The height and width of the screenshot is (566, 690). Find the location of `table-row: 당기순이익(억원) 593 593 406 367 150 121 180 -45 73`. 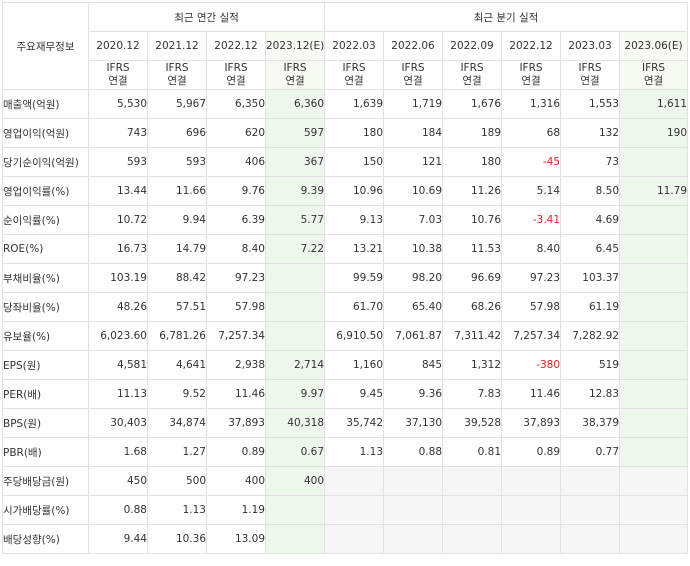

table-row: 당기순이익(억원) 593 593 406 367 150 121 180 -45 73 is located at coordinates (345, 162).